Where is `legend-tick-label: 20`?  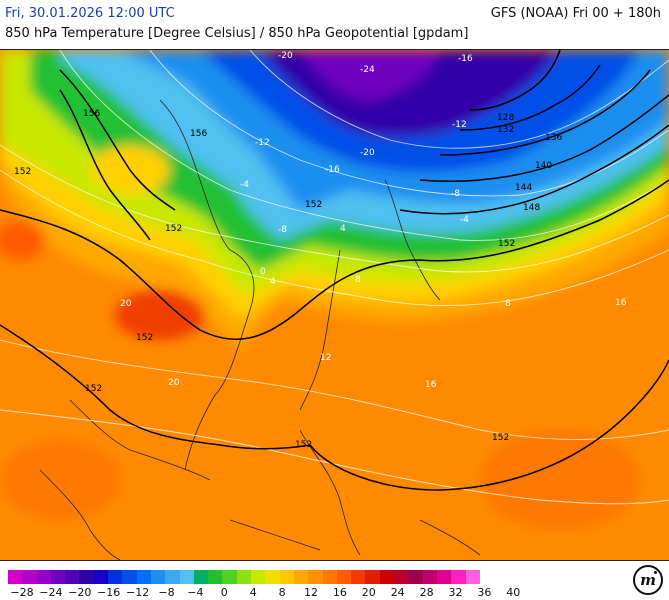
legend-tick-label: 20 is located at coordinates (368, 592).